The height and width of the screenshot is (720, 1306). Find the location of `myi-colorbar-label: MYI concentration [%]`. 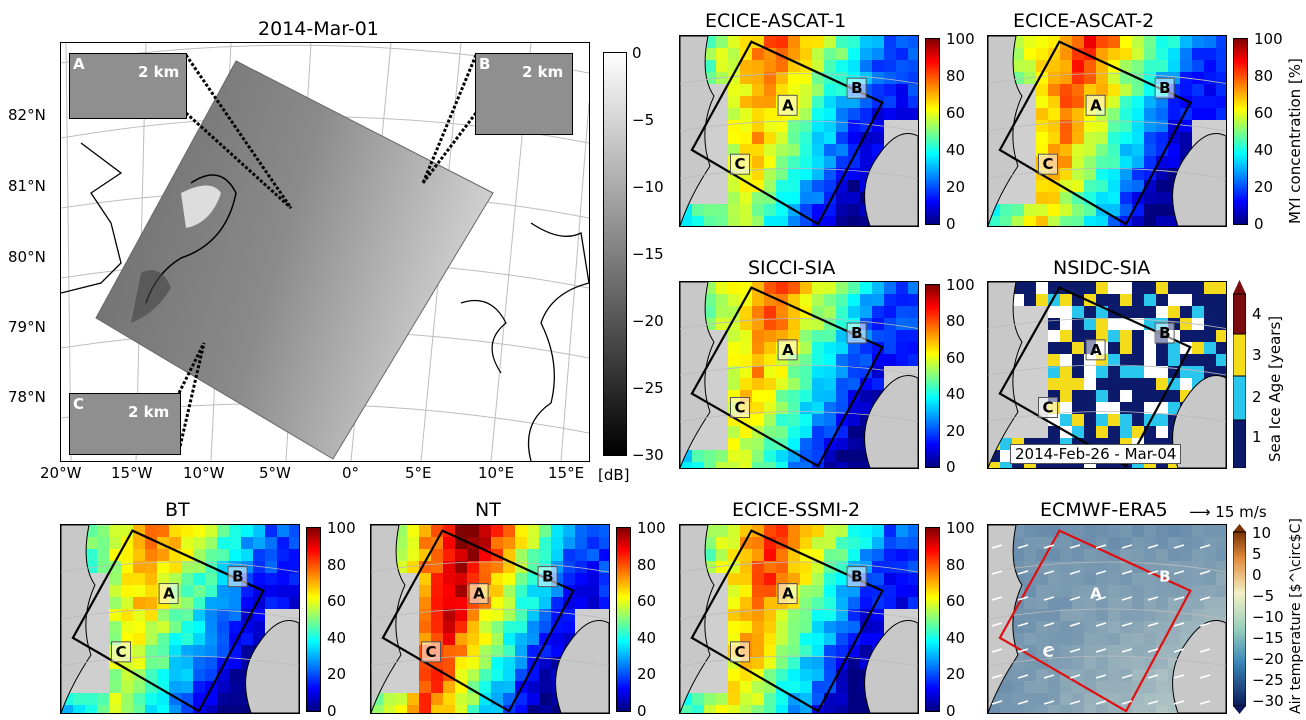

myi-colorbar-label: MYI concentration [%] is located at coordinates (1295, 141).